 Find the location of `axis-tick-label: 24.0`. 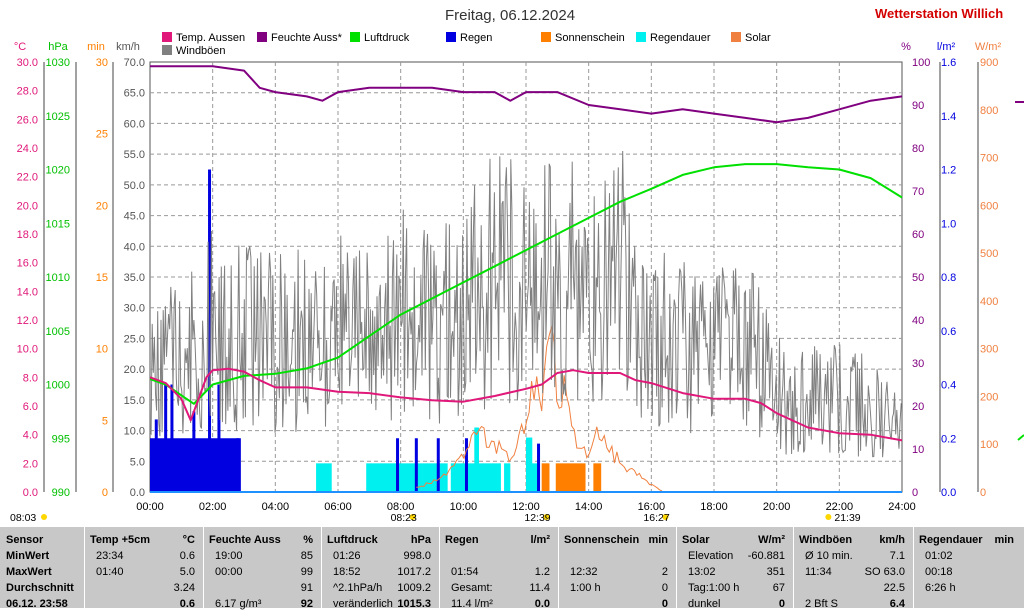

axis-tick-label: 24.0 is located at coordinates (27, 149).